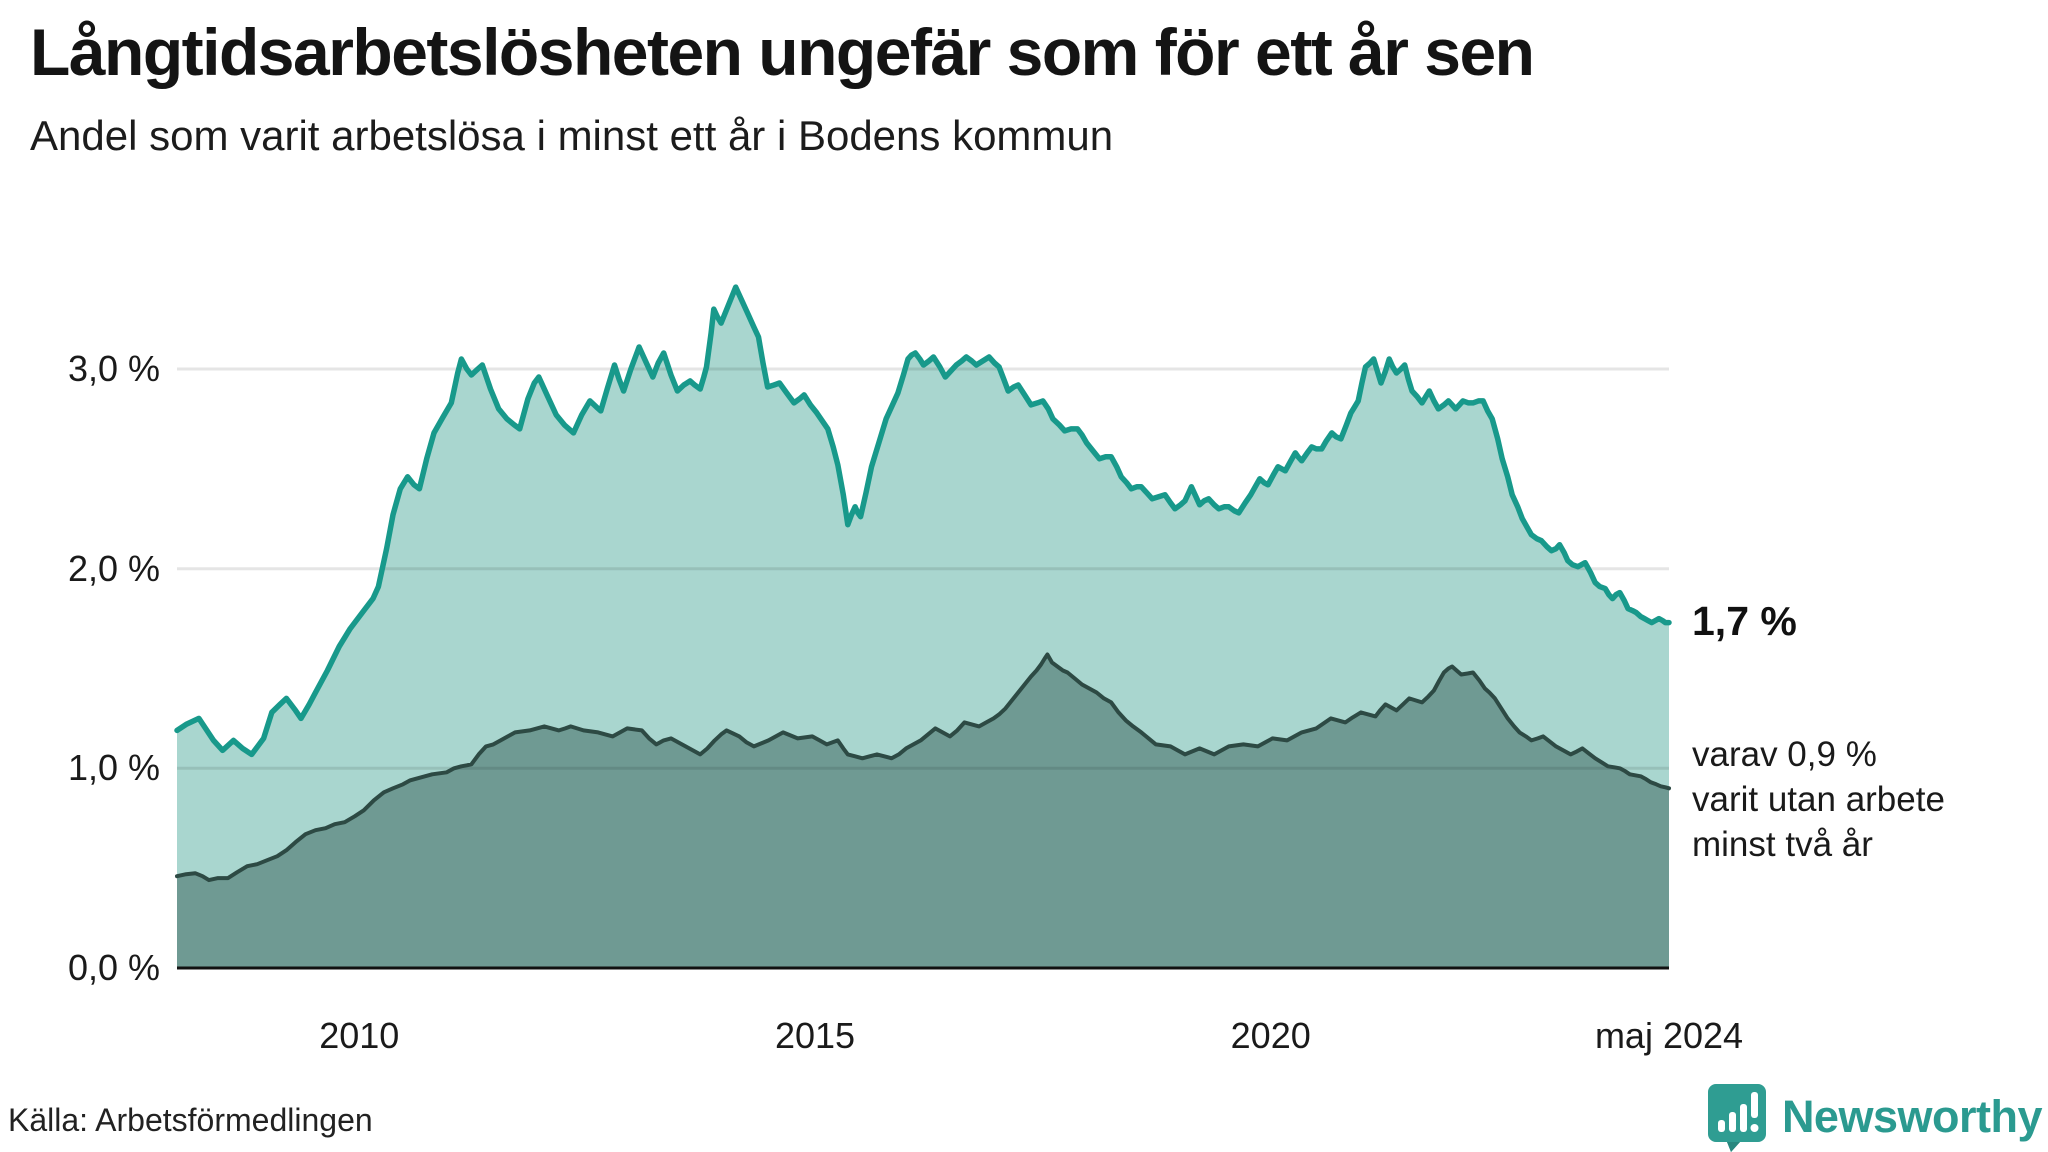 Image resolution: width=2048 pixels, height=1152 pixels. I want to click on y-tick-label: 0,0 %, so click(113, 967).